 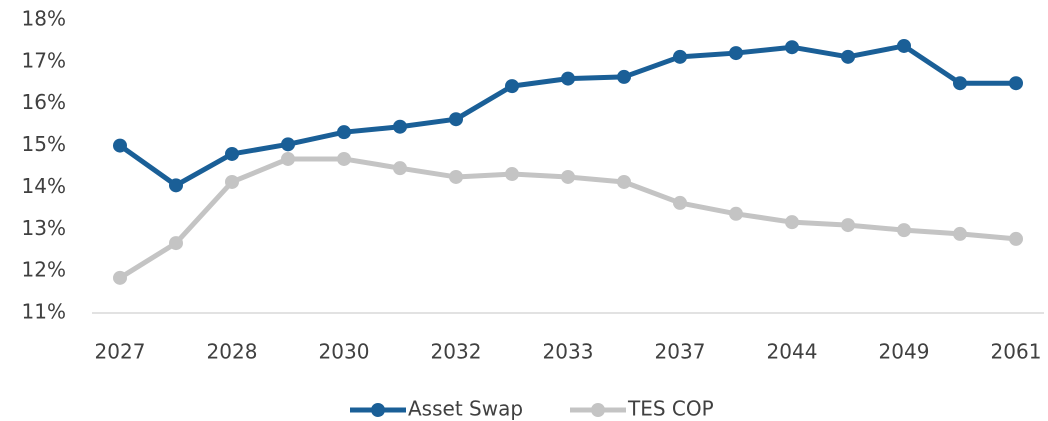 What do you see at coordinates (44, 60) in the screenshot?
I see `y-tick-label: 17%` at bounding box center [44, 60].